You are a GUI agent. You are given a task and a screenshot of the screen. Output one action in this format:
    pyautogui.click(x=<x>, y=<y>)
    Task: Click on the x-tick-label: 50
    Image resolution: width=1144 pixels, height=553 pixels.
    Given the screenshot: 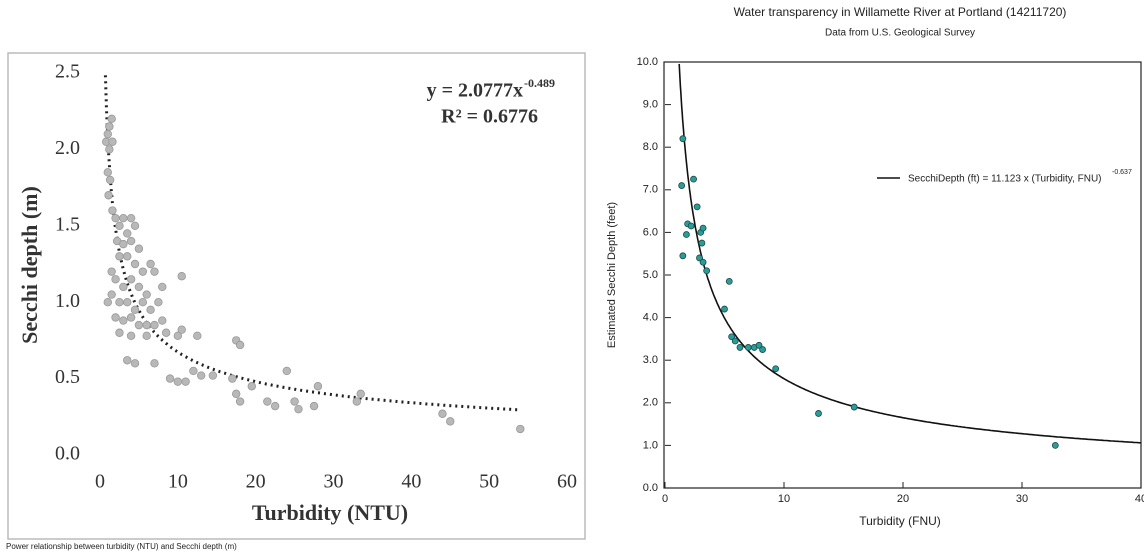 What is the action you would take?
    pyautogui.click(x=489, y=482)
    